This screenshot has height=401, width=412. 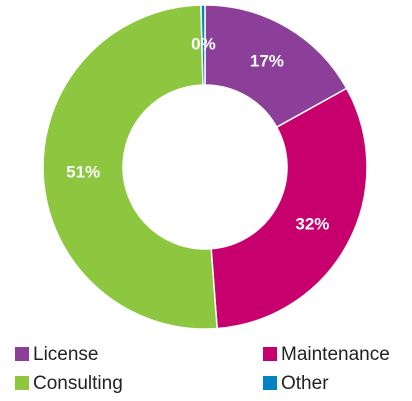 I want to click on value-label: 0%, so click(x=203, y=43).